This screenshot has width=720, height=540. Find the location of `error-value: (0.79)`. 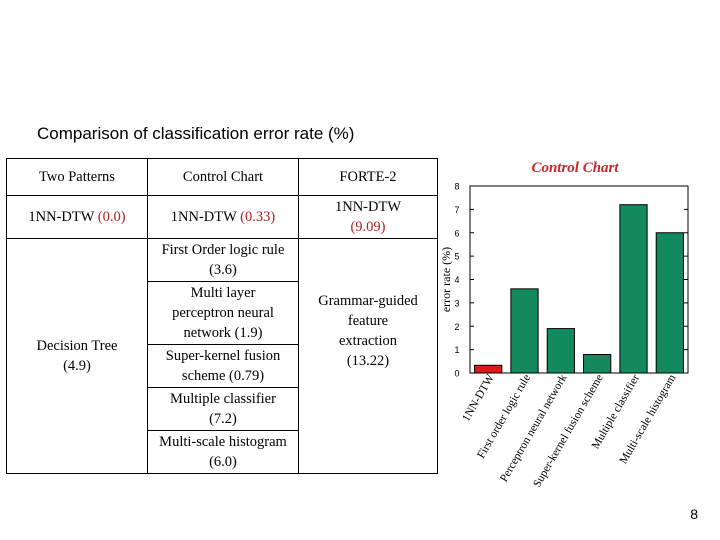

error-value: (0.79) is located at coordinates (247, 376).